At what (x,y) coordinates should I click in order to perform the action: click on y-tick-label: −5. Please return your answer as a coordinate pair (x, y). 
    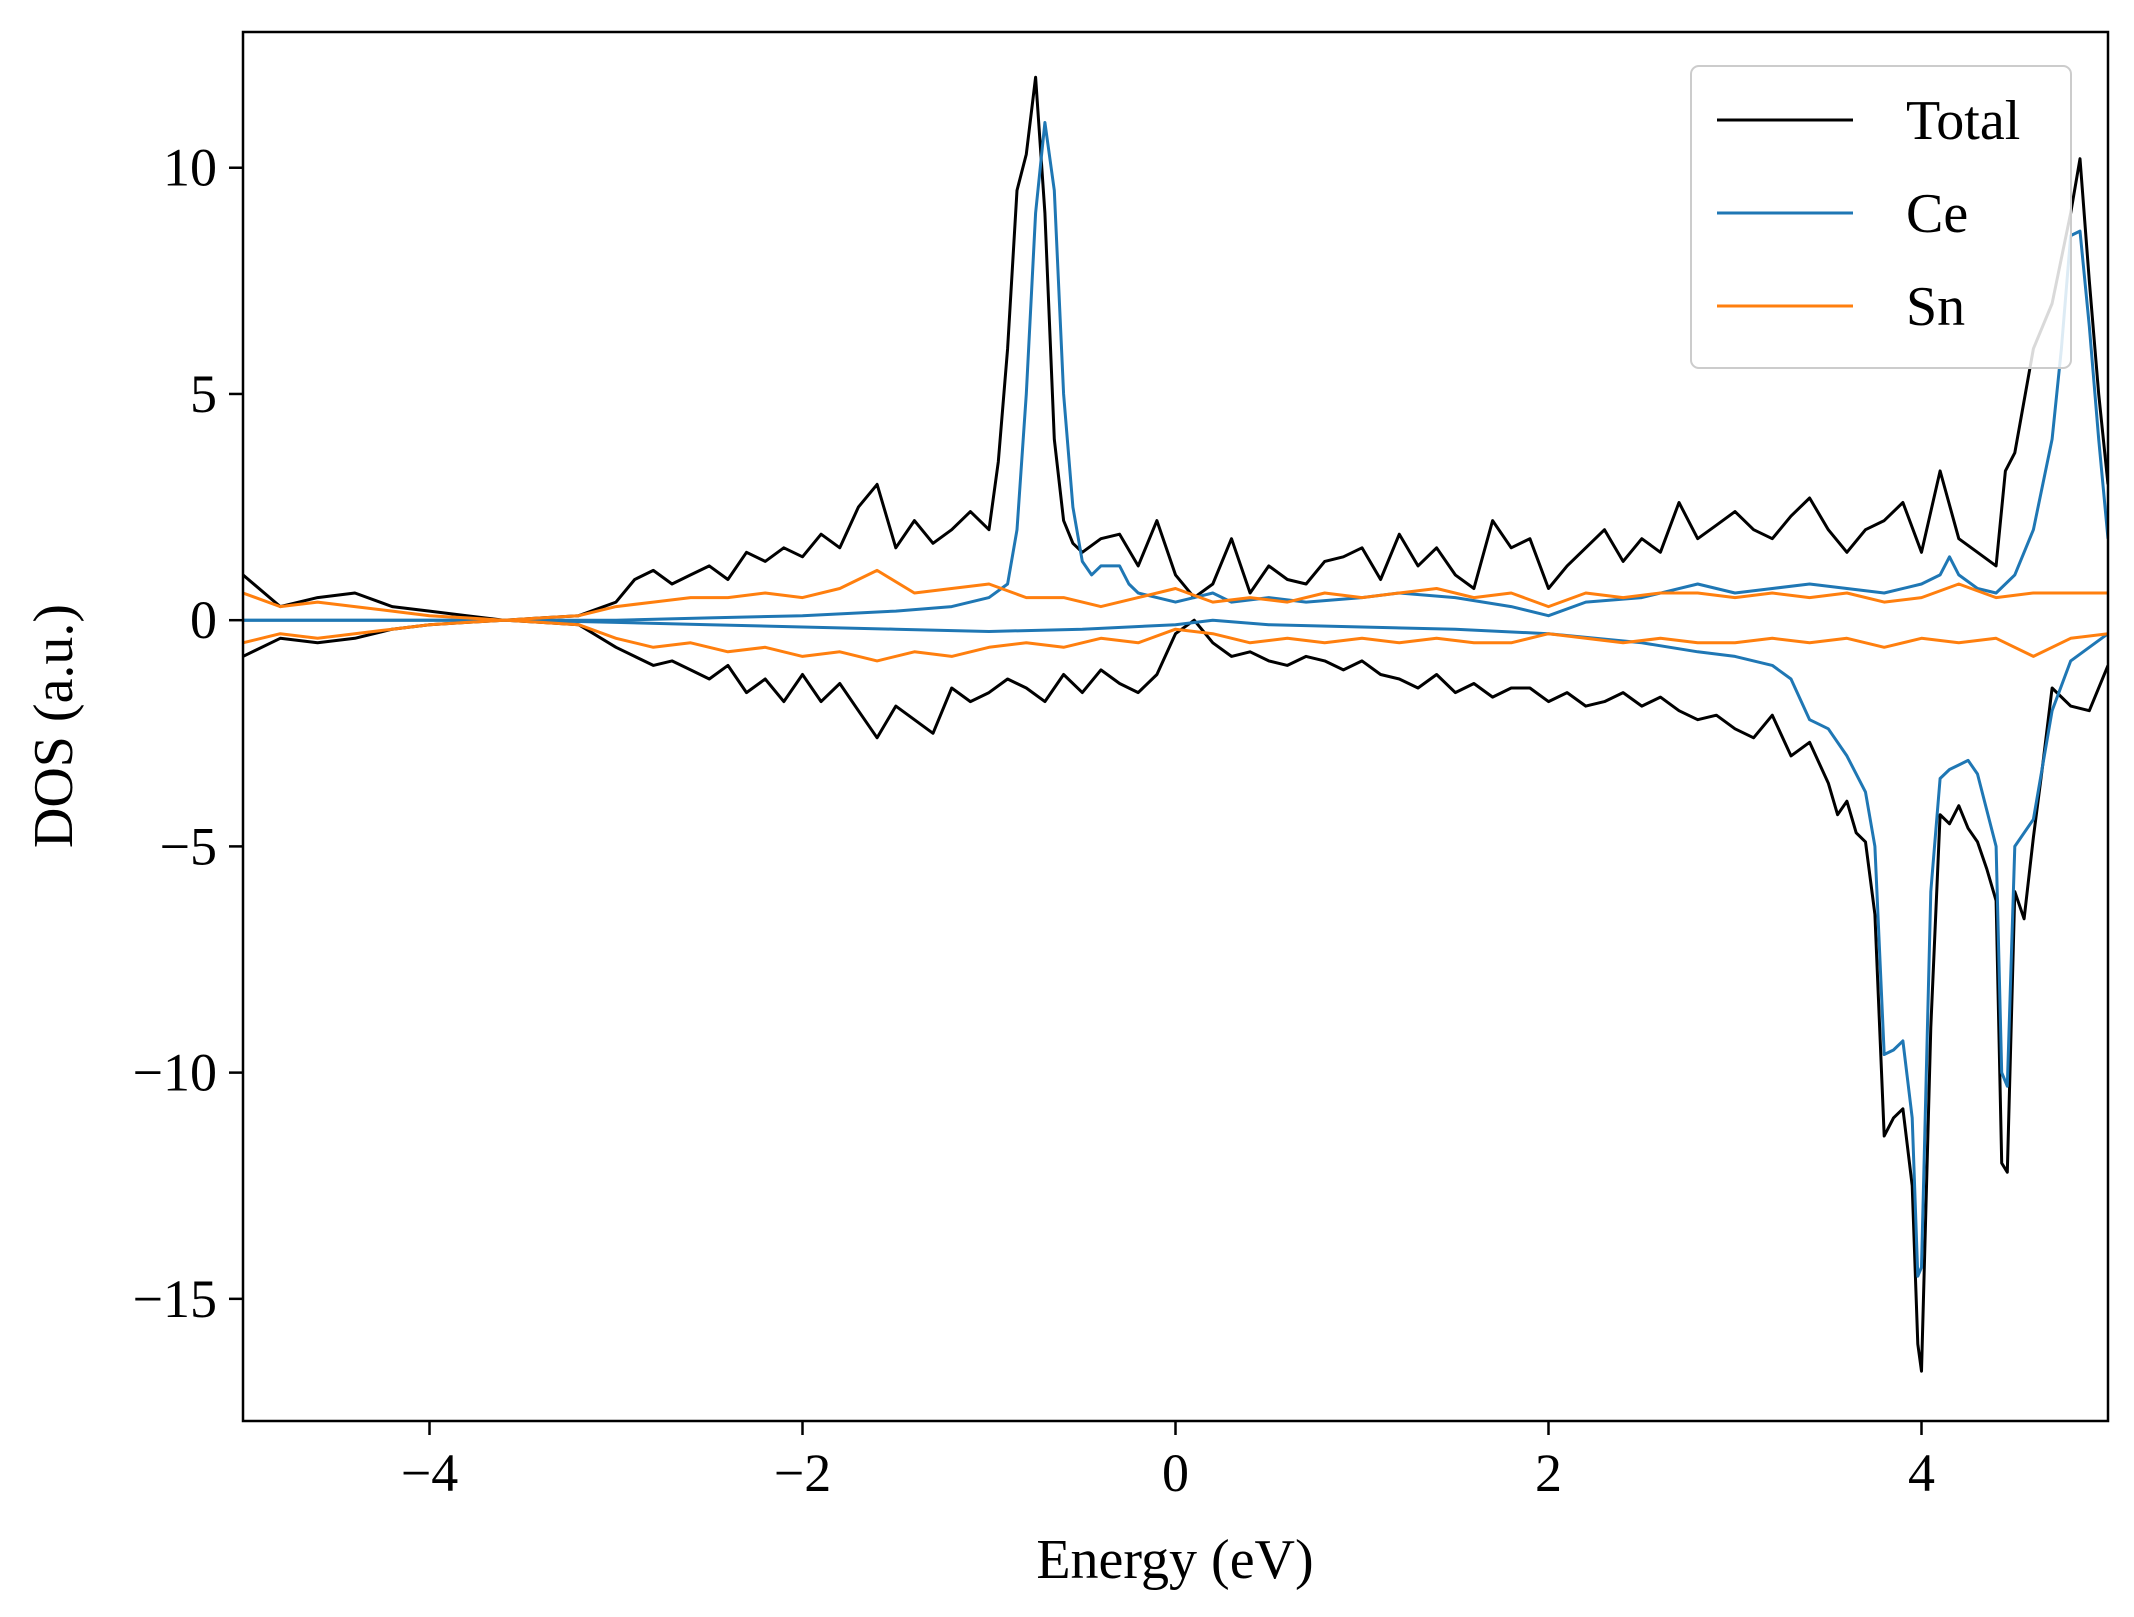
    Looking at the image, I should click on (188, 846).